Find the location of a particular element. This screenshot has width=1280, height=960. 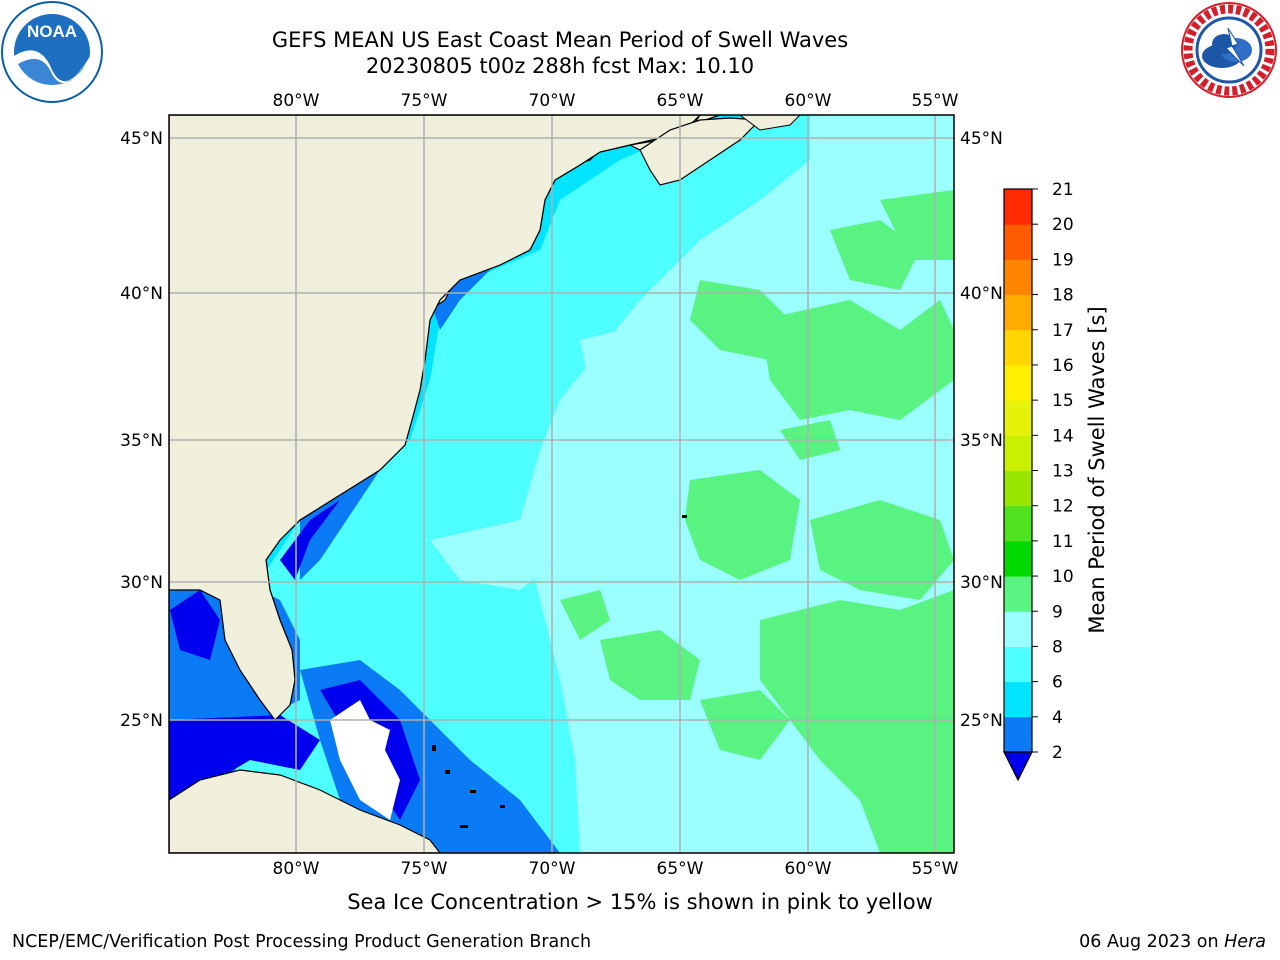

colorbar-tick-label: 18 is located at coordinates (1063, 296).